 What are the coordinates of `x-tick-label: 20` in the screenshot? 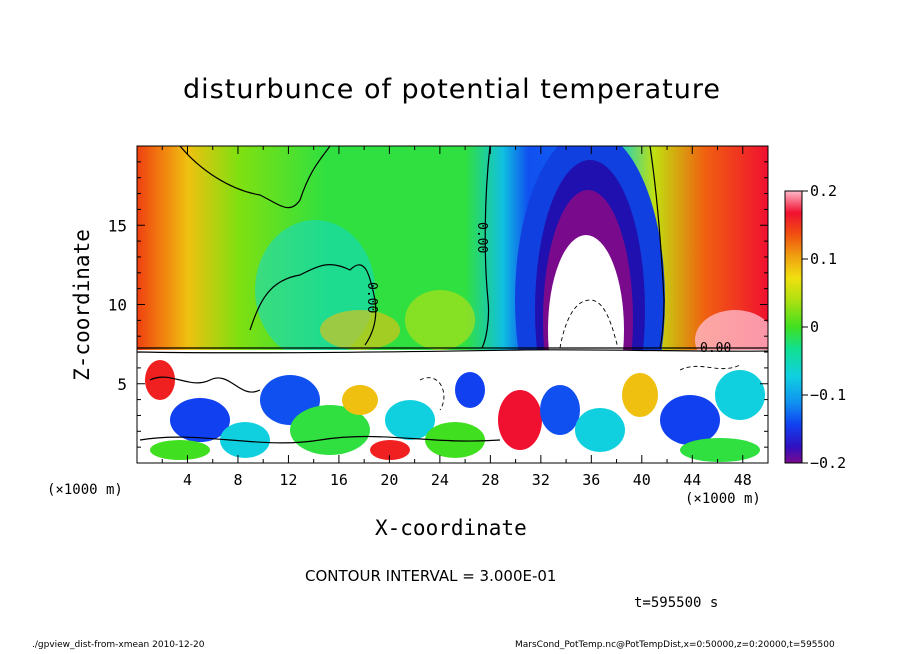 It's located at (389, 480).